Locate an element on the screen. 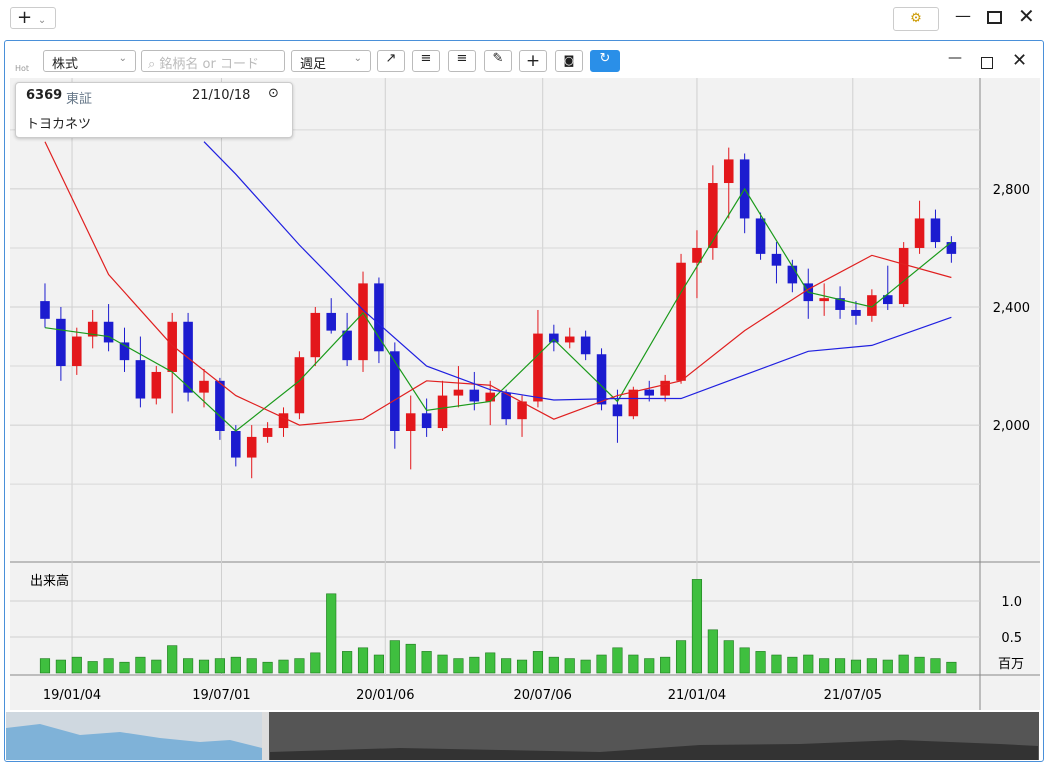 This screenshot has height=768, width=1048. align-left-tool: ≡ is located at coordinates (426, 61).